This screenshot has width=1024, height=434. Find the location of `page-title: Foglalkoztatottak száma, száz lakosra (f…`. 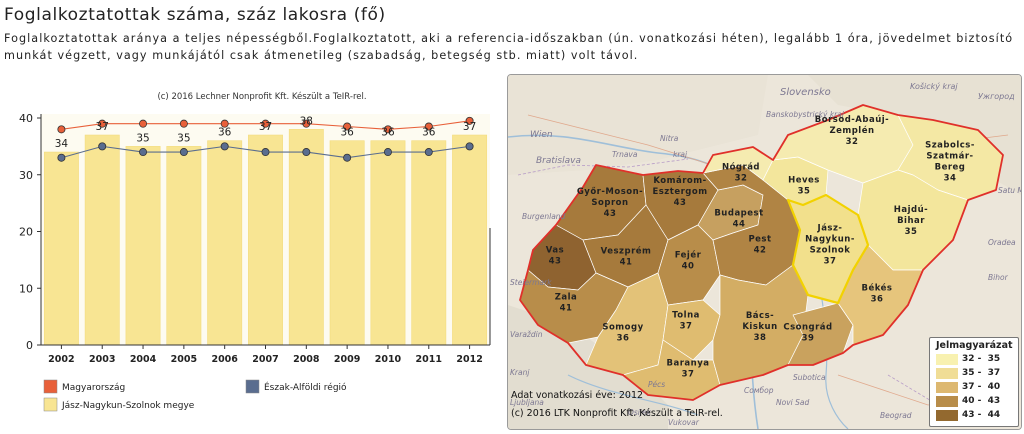

page-title: Foglalkoztatottak száma, száz lakosra (f… is located at coordinates (195, 15).